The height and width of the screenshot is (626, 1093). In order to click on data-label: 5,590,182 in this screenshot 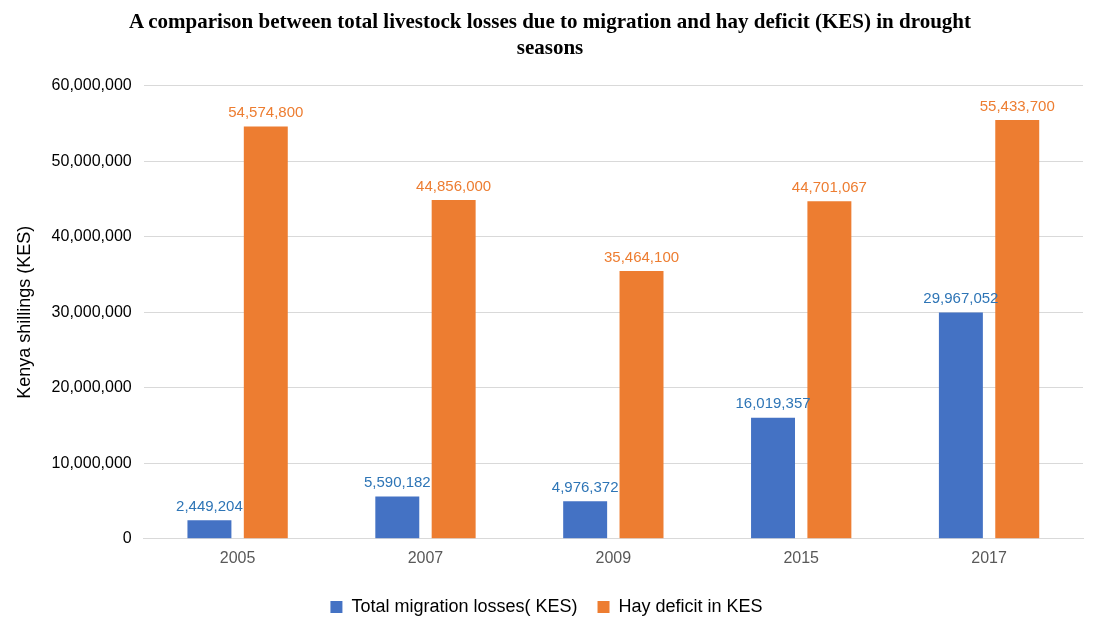, I will do `click(397, 482)`.